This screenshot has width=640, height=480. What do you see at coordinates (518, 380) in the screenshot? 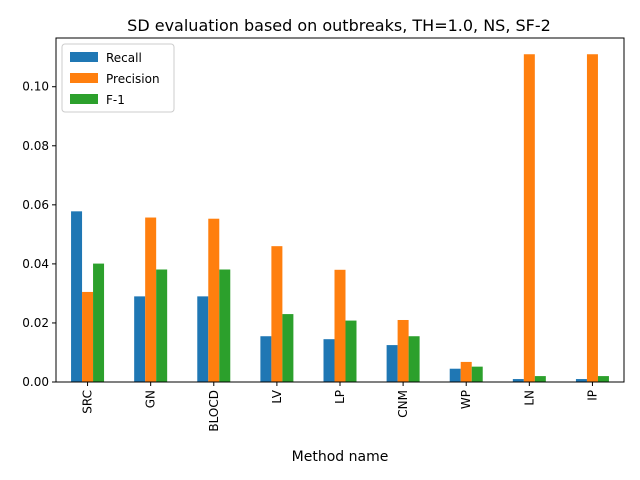
I see `bar-recall-ln` at bounding box center [518, 380].